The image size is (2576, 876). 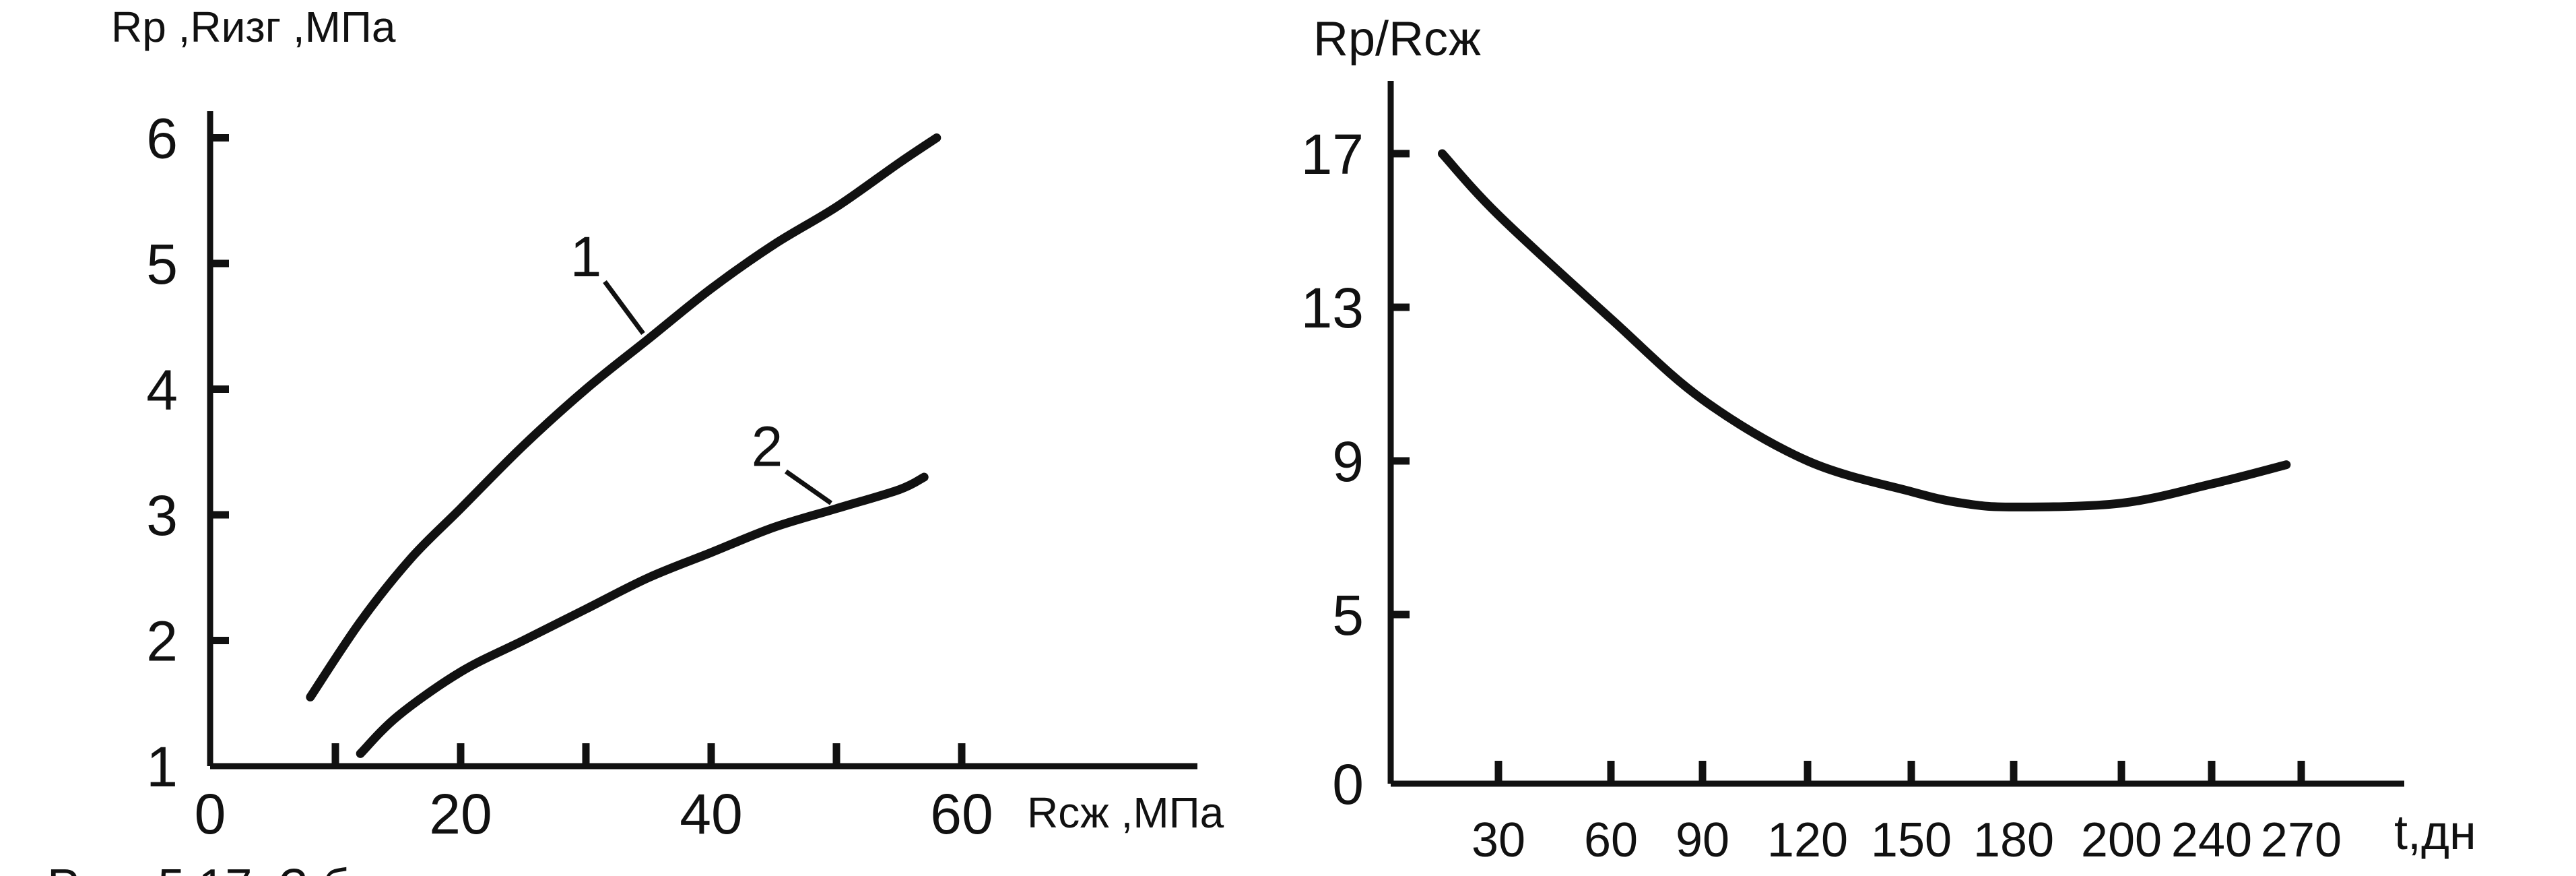 What do you see at coordinates (1498, 840) in the screenshot?
I see `x-tick-label: 30` at bounding box center [1498, 840].